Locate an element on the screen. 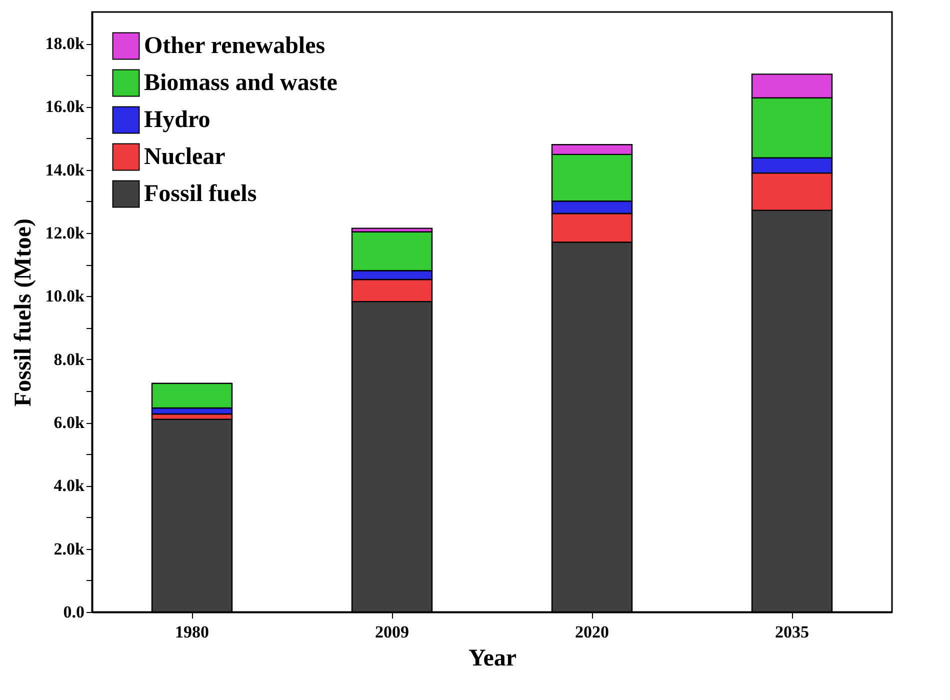  y-tick-label: 10.0k is located at coordinates (65, 296).